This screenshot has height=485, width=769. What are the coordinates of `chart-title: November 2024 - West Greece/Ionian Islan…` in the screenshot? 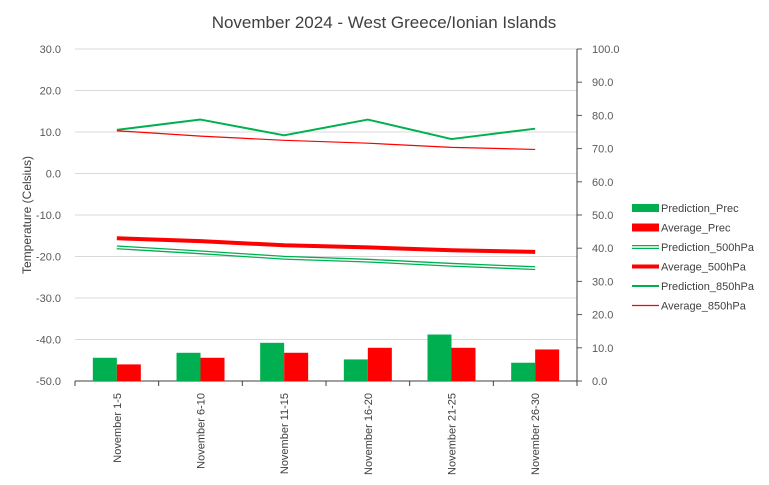 It's located at (384, 22).